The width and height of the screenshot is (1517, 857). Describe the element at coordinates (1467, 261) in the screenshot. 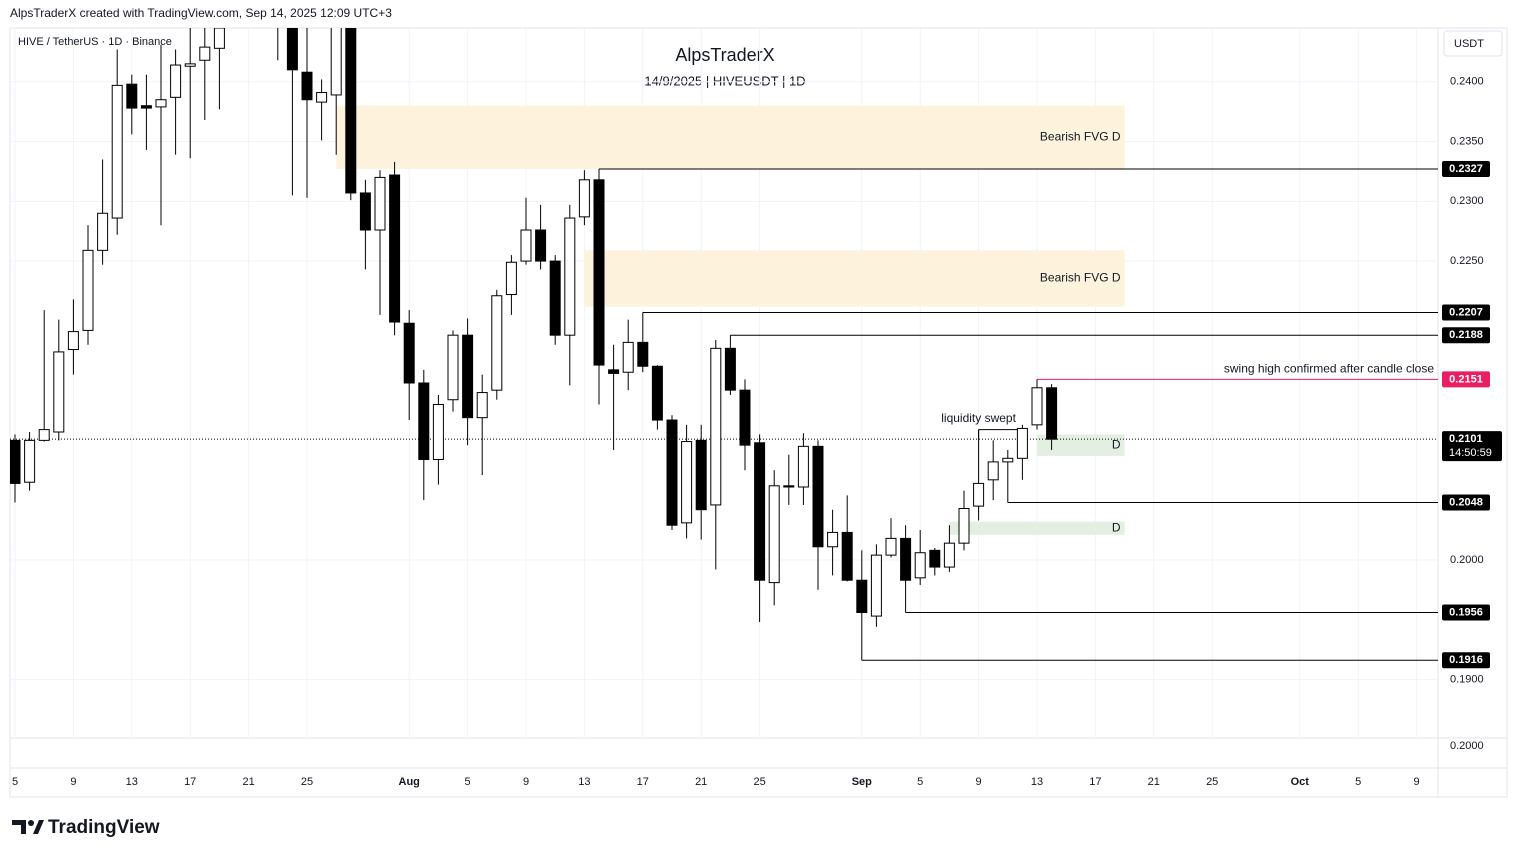

I see `y-tick-label: 0.2250` at that location.